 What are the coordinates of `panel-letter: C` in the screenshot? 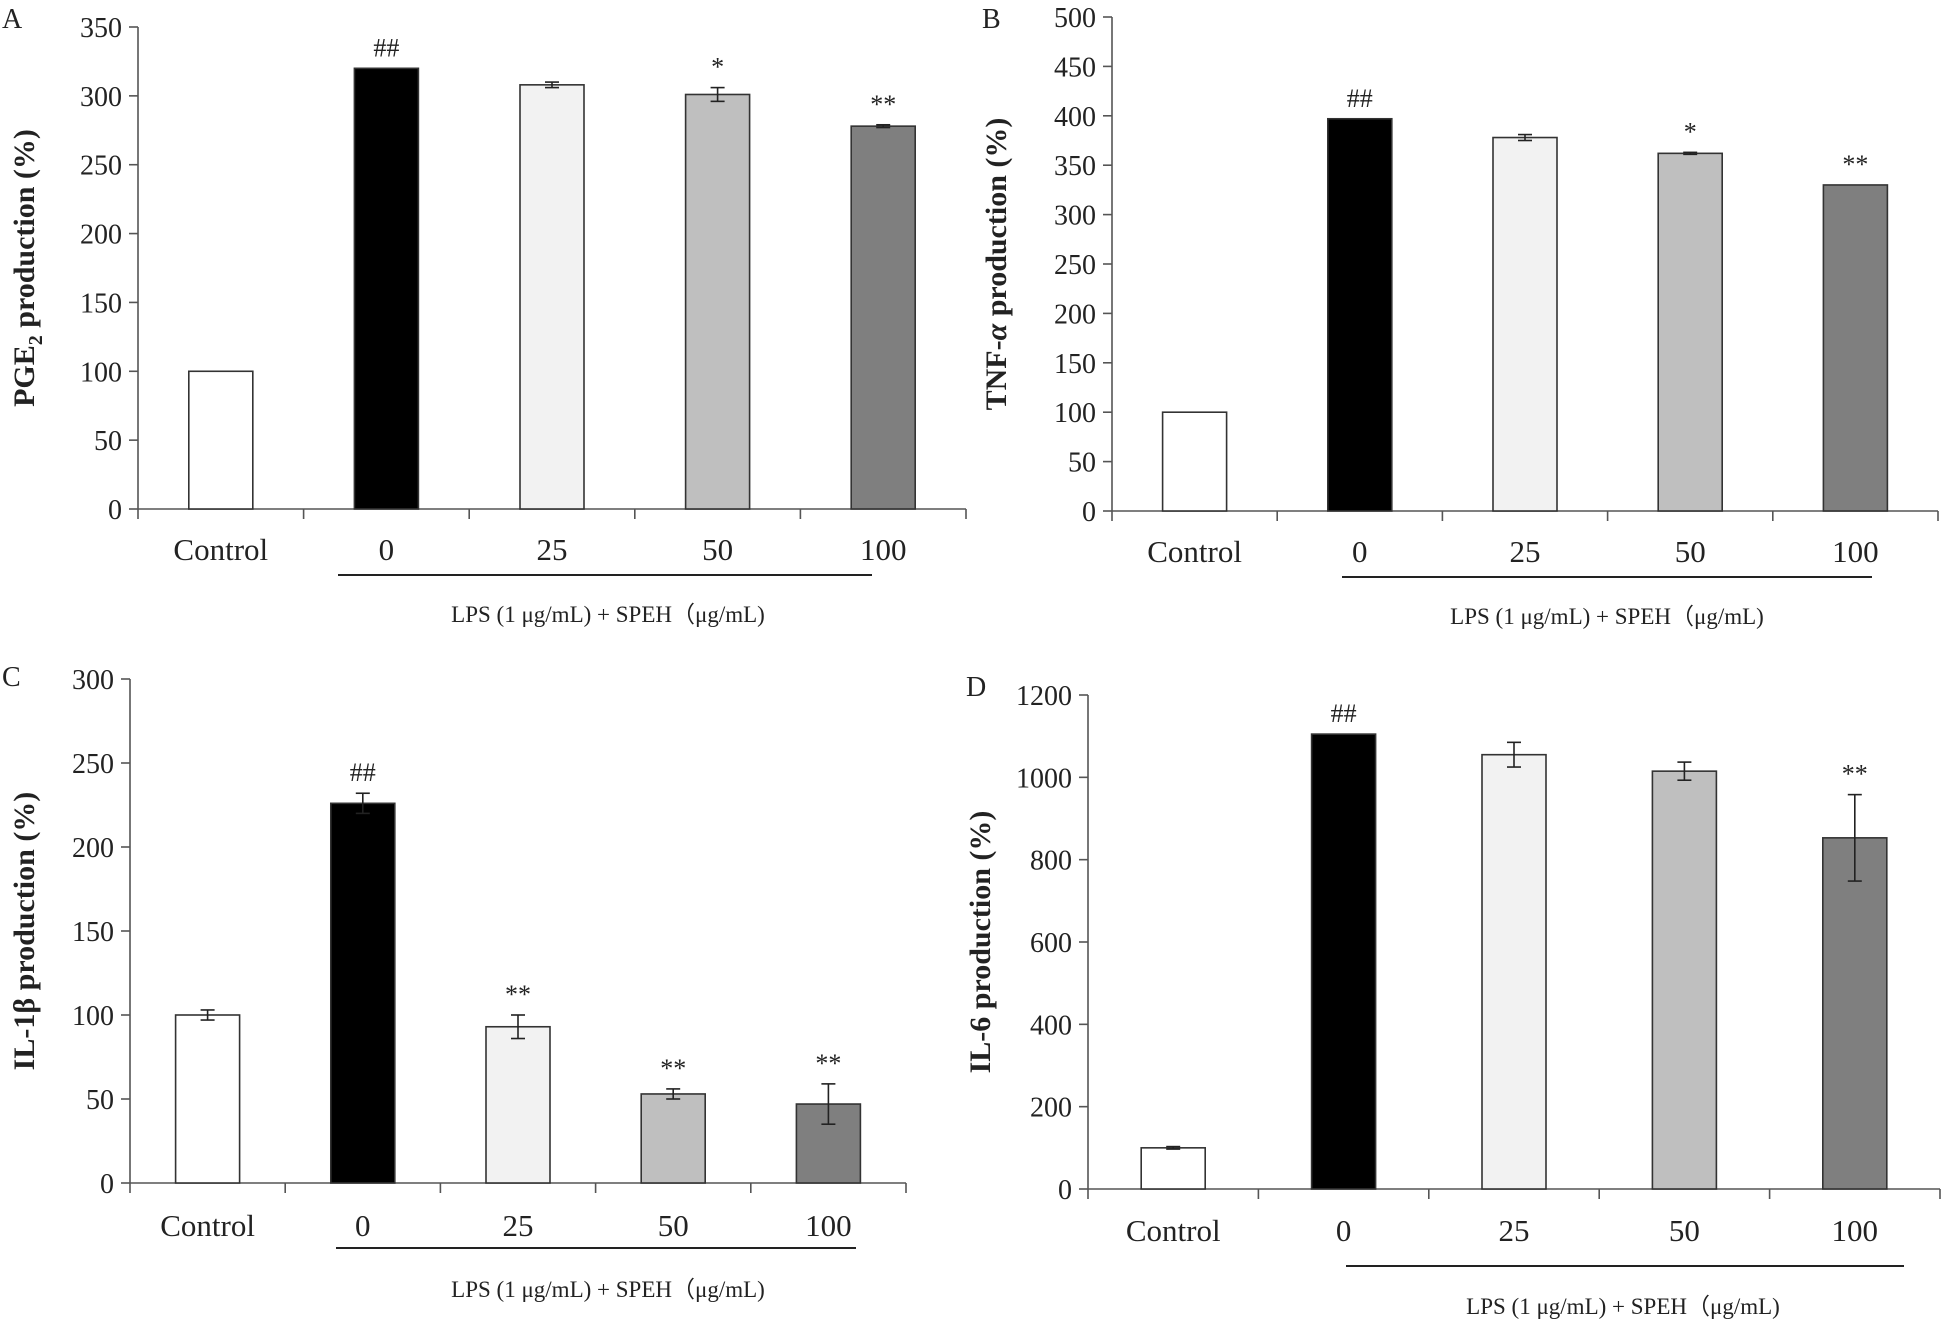 It's located at (11, 677).